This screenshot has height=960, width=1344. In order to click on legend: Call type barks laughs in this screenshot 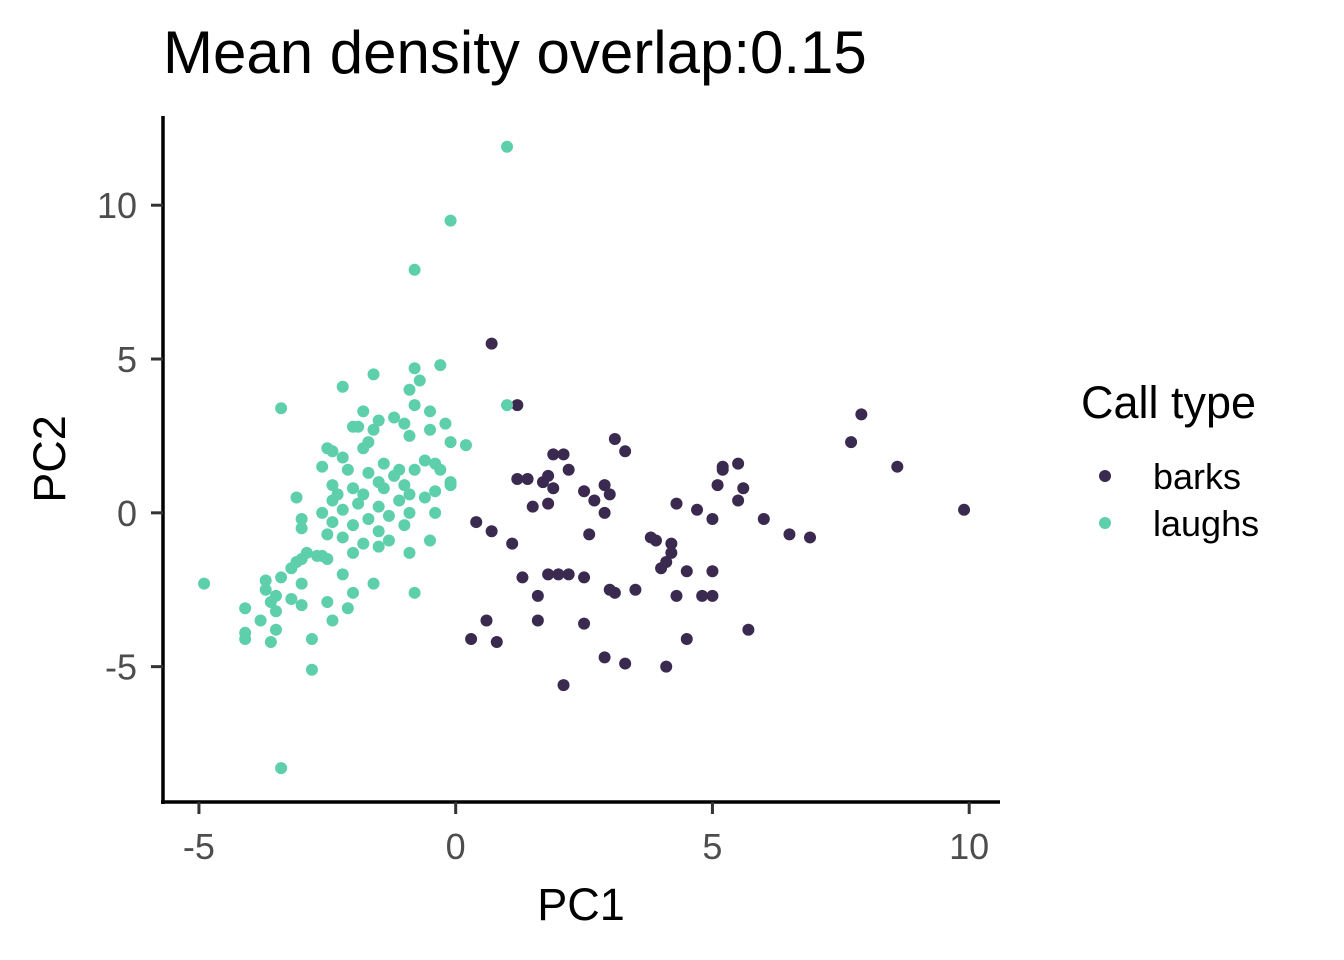, I will do `click(1170, 460)`.